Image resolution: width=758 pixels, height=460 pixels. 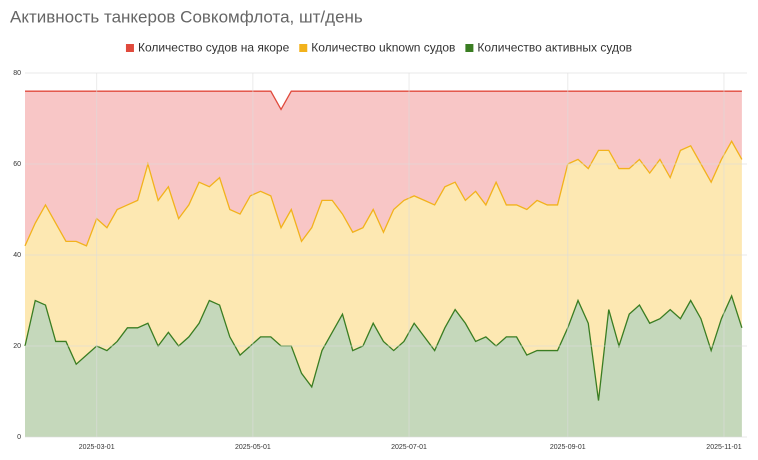 What do you see at coordinates (17, 73) in the screenshot?
I see `y-tick-label: 80` at bounding box center [17, 73].